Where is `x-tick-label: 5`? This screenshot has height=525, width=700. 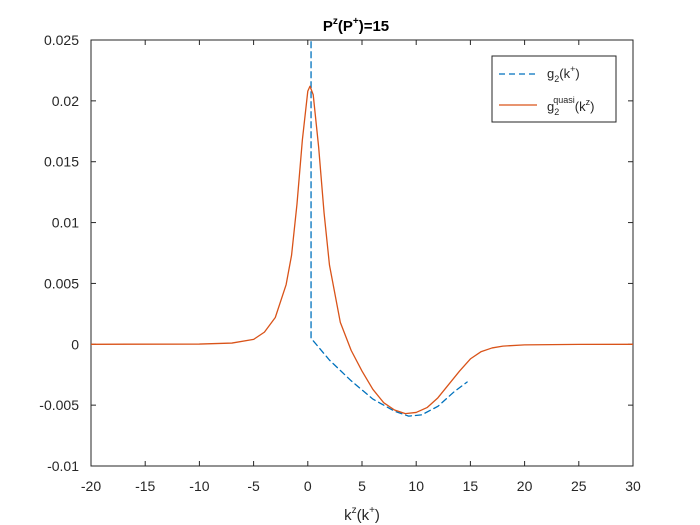 x-tick-label: 5 is located at coordinates (362, 486).